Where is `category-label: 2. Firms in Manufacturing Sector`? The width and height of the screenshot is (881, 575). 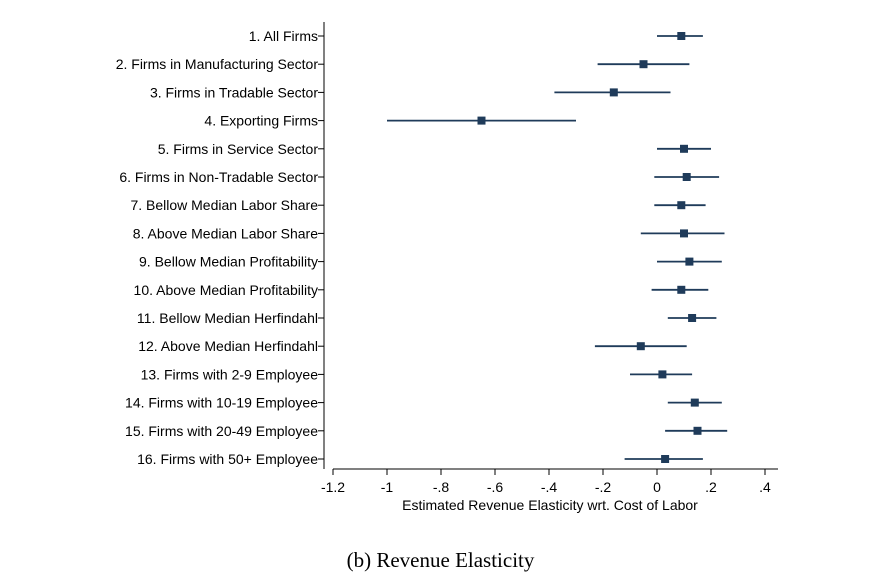
category-label: 2. Firms in Manufacturing Sector is located at coordinates (217, 64).